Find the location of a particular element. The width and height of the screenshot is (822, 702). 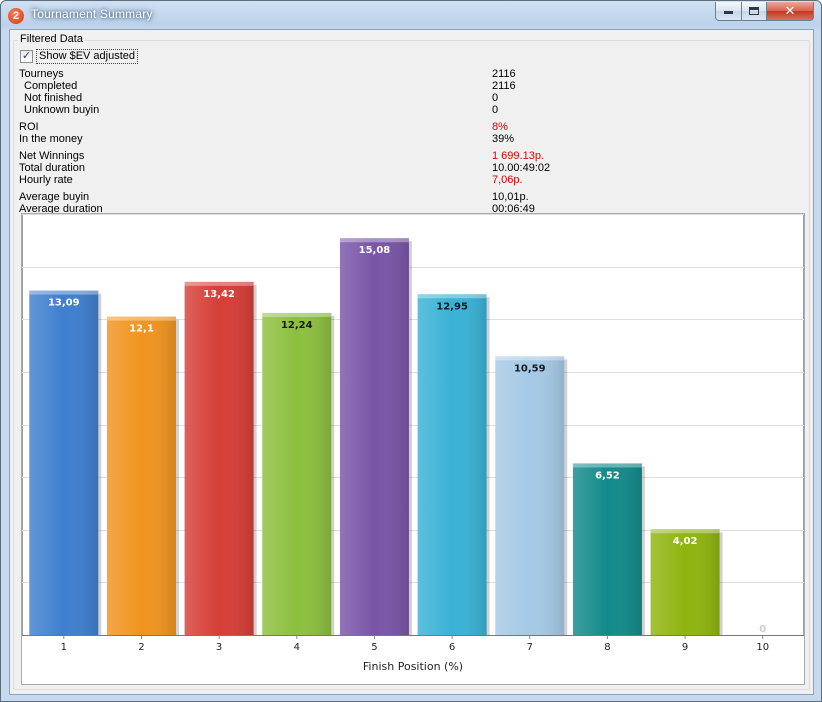

bar-data-label: 6,52 is located at coordinates (607, 475).